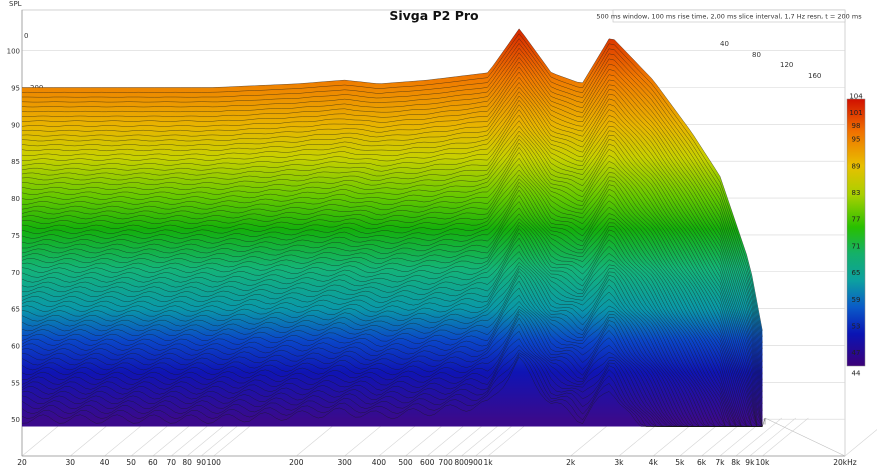 This screenshot has width=877, height=468. Describe the element at coordinates (856, 273) in the screenshot. I see `colorbar-tick-label: 65` at that location.